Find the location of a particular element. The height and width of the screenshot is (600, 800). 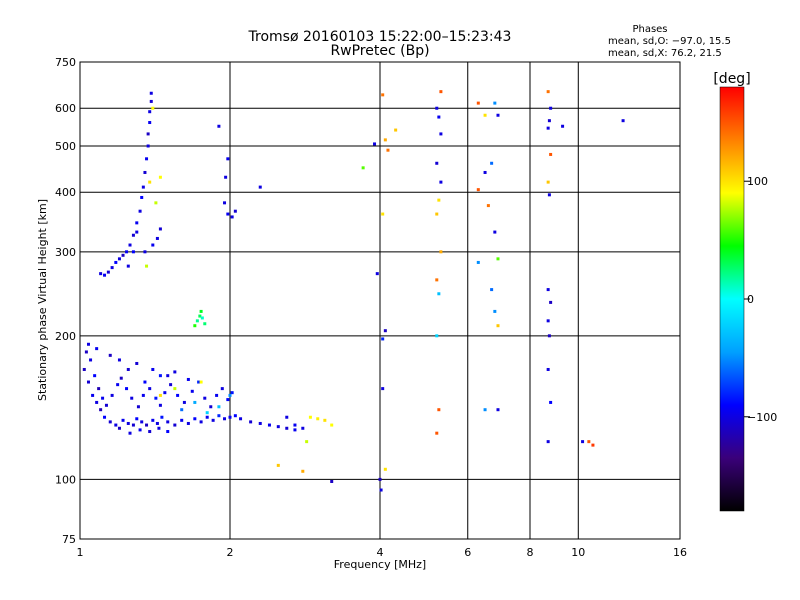

y-tick-label: 300 is located at coordinates (65, 252).